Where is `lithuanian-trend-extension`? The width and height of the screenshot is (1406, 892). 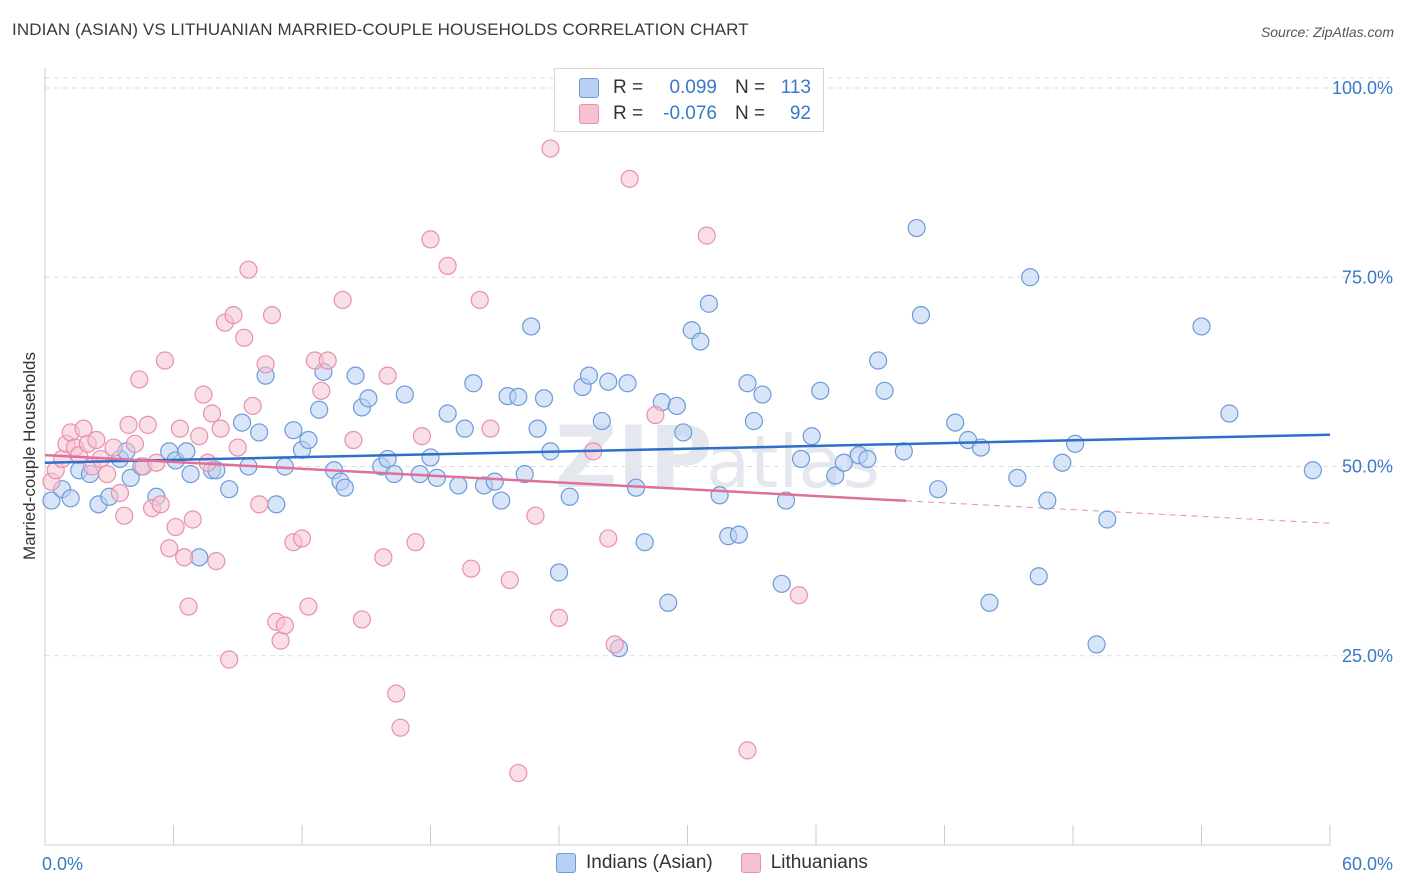
lithuanian-trend-extension is located at coordinates (1118, 512).